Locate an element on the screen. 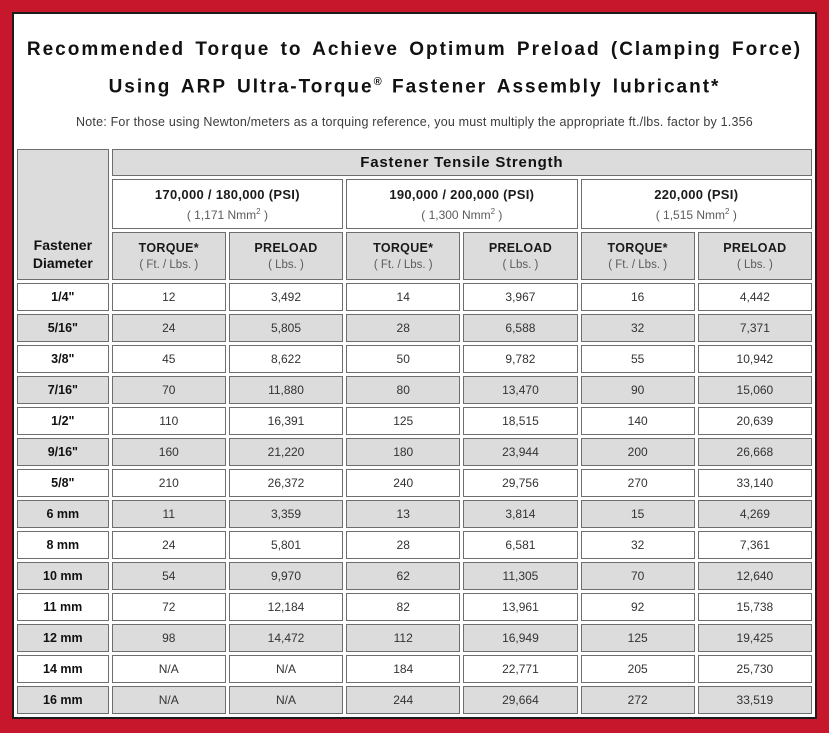  title-line2-prefix: Using ARP Ultra-Torque is located at coordinates (241, 87).